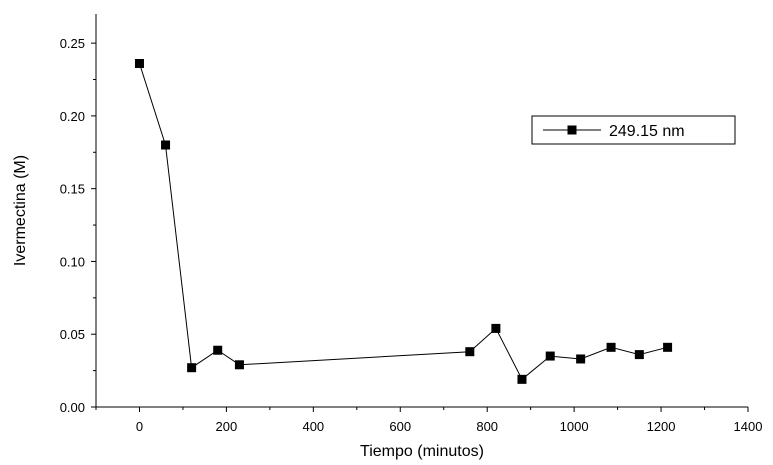 This screenshot has height=465, width=773. Describe the element at coordinates (748, 426) in the screenshot. I see `x-tick-label: 1400` at that location.